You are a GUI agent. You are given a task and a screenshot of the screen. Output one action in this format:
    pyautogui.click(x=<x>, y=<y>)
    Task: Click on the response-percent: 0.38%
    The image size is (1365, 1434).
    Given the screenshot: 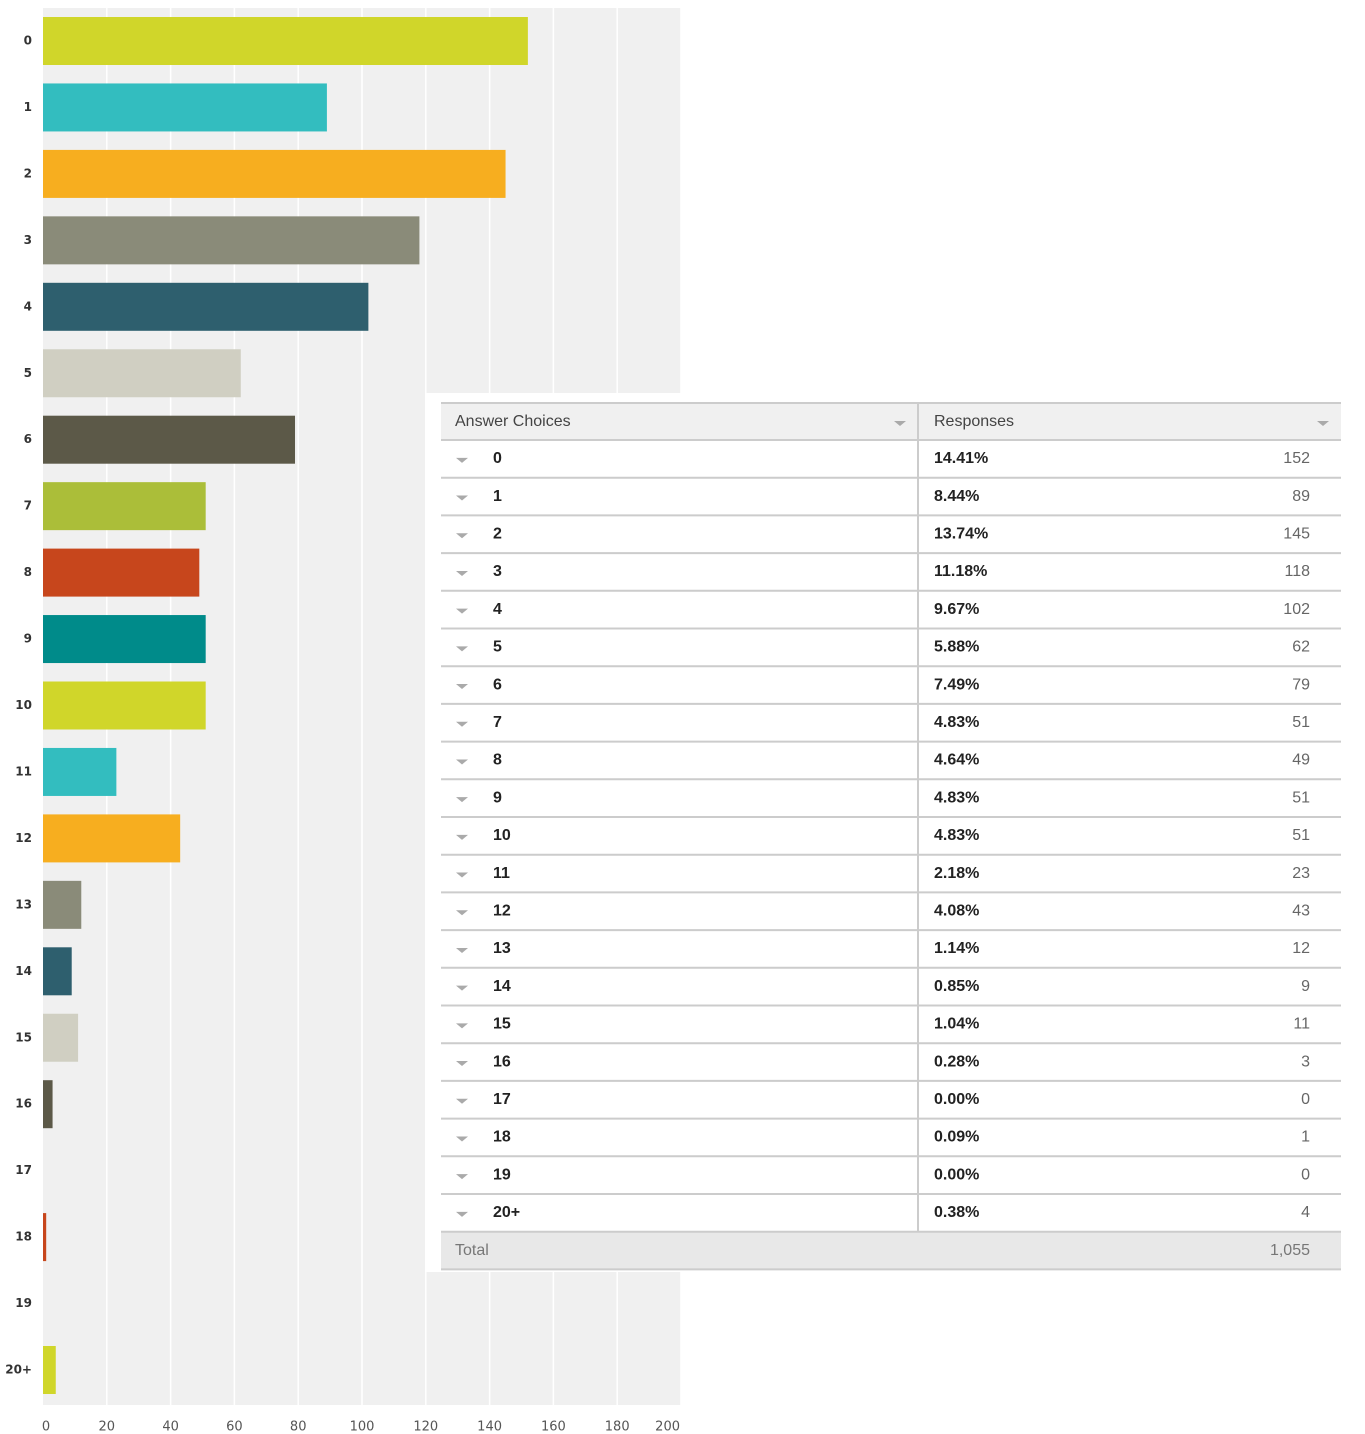 What is the action you would take?
    pyautogui.click(x=956, y=1212)
    